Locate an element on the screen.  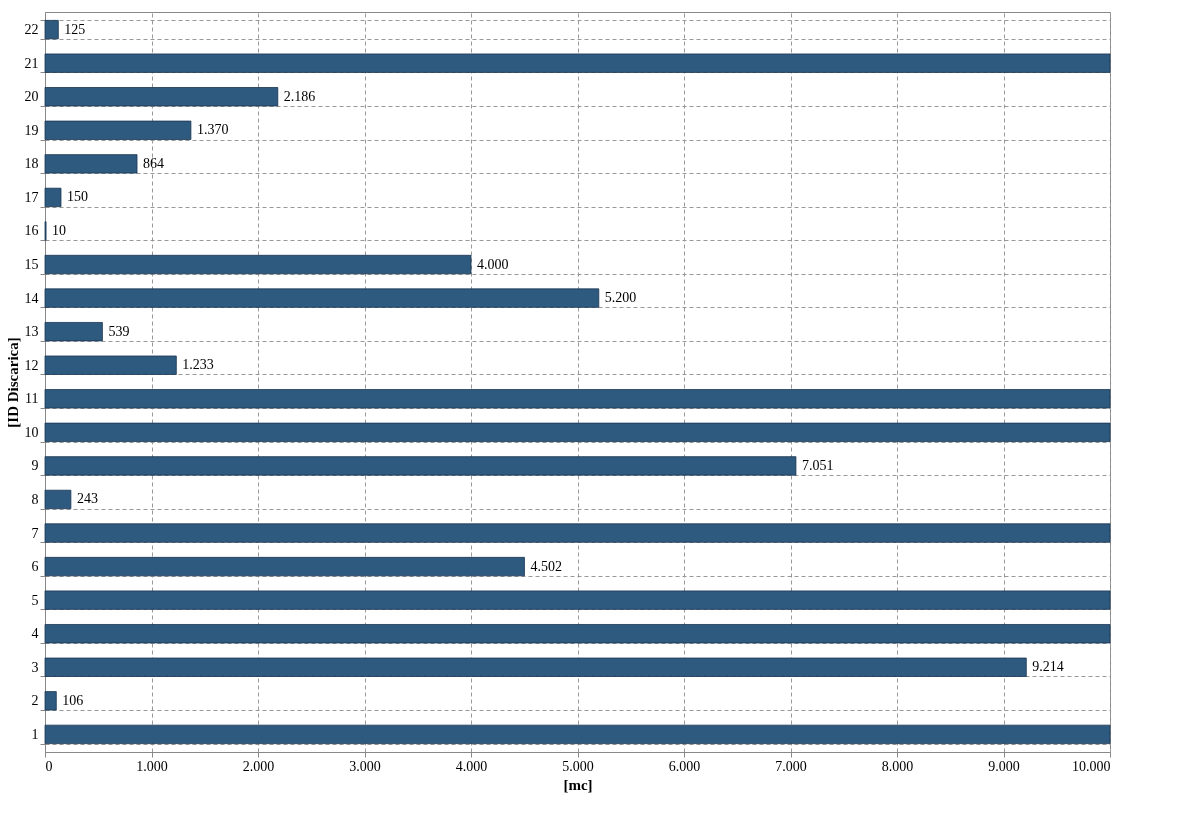
y-tick-label: 1 is located at coordinates (35, 734).